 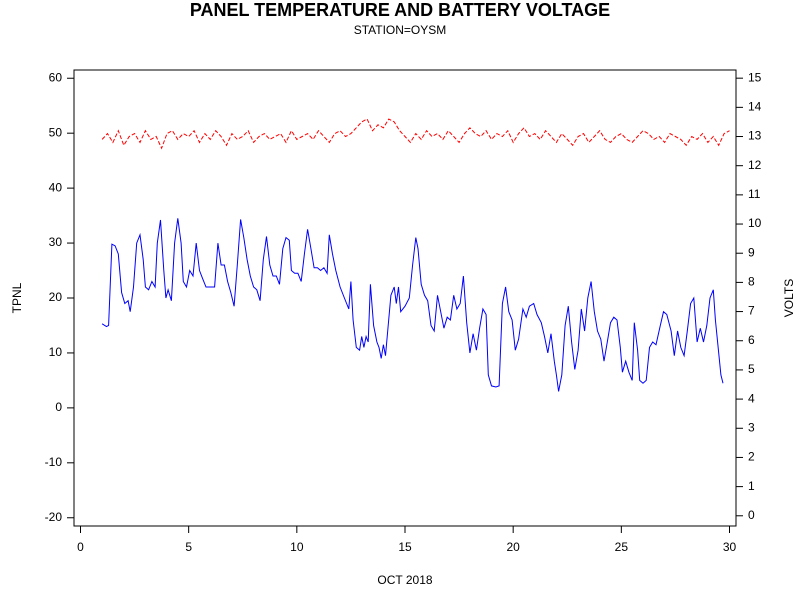 I want to click on x-tick-label: 15, so click(x=405, y=547).